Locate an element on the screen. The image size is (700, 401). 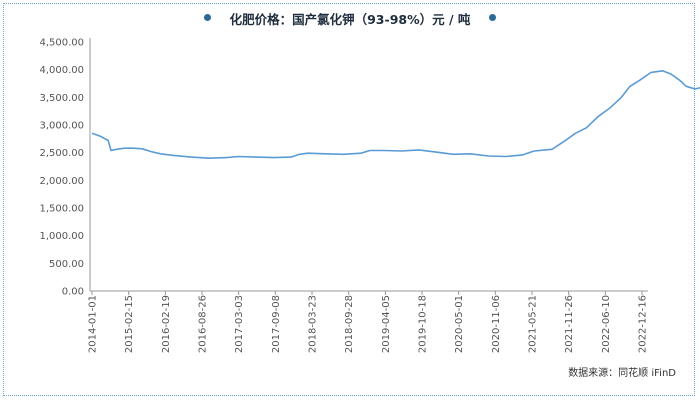
title-row: 化肥价格：国产氯化钾（93-98%）元 / 吨 is located at coordinates (350, 16).